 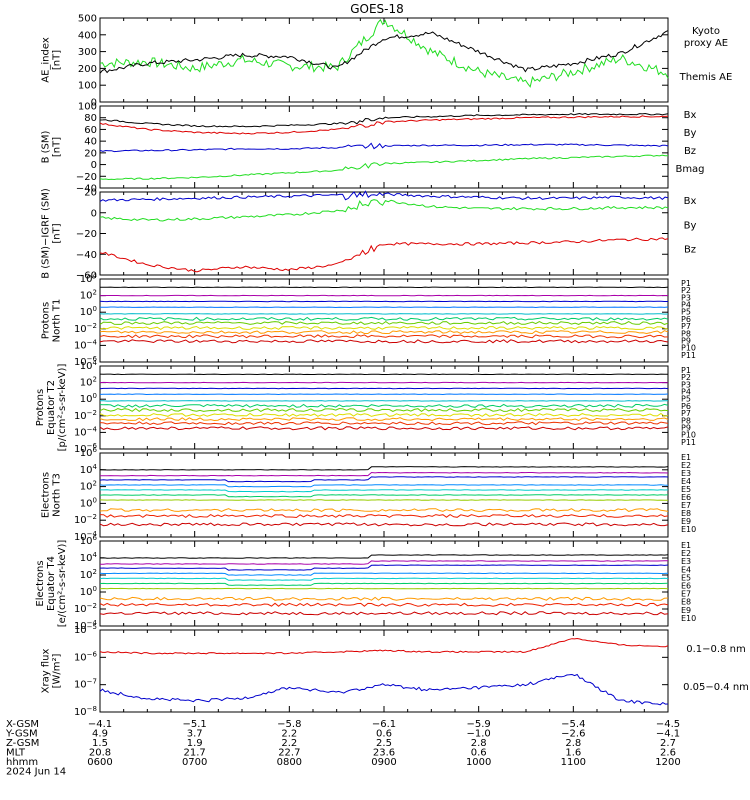 I want to click on ephemeris-label: X-GSM, so click(x=22, y=724).